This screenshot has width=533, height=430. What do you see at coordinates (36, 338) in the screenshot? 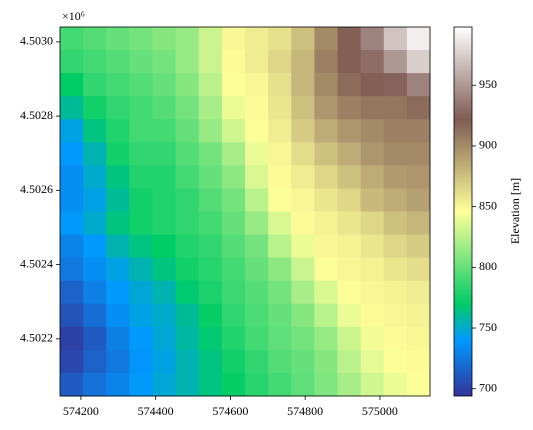
I see `y-tick-label: 4.5022` at bounding box center [36, 338].